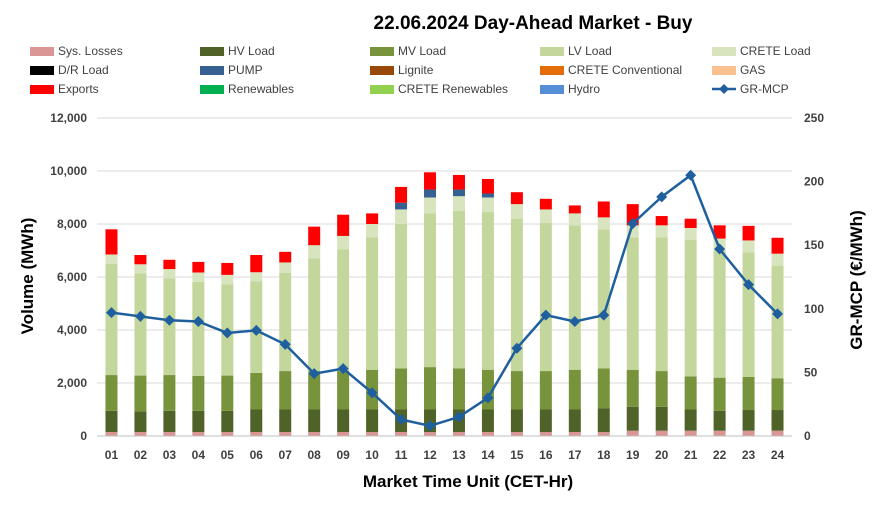  Describe the element at coordinates (625, 70) in the screenshot. I see `legend-label: CRETE Conventional` at that location.